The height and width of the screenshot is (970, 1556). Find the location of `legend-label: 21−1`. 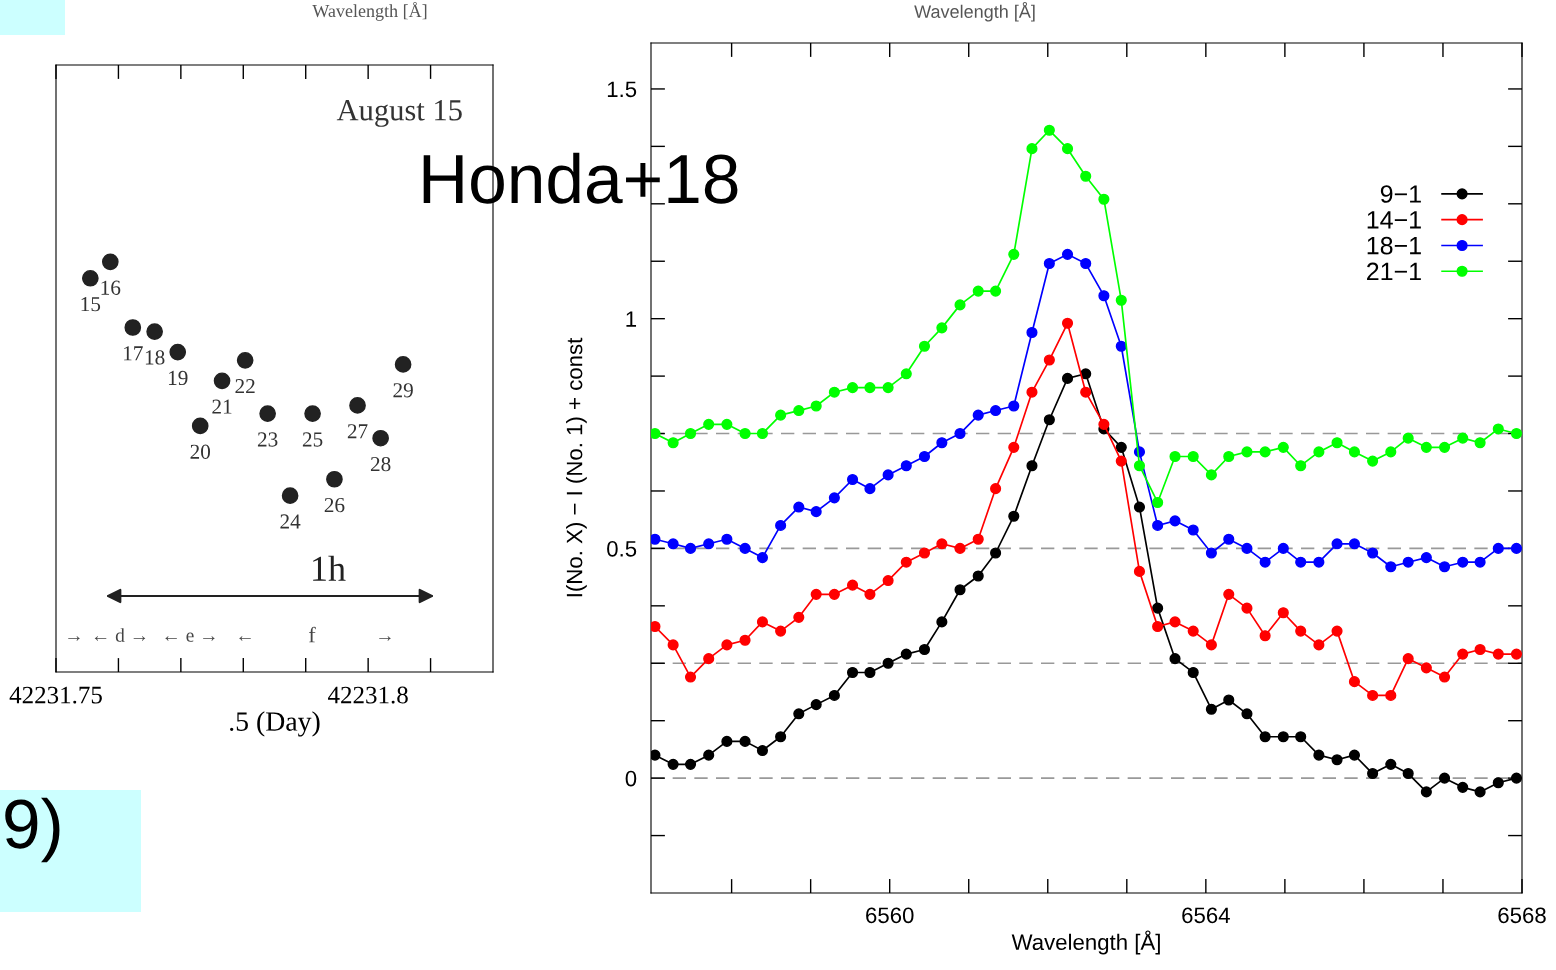

legend-label: 21−1 is located at coordinates (1394, 271).